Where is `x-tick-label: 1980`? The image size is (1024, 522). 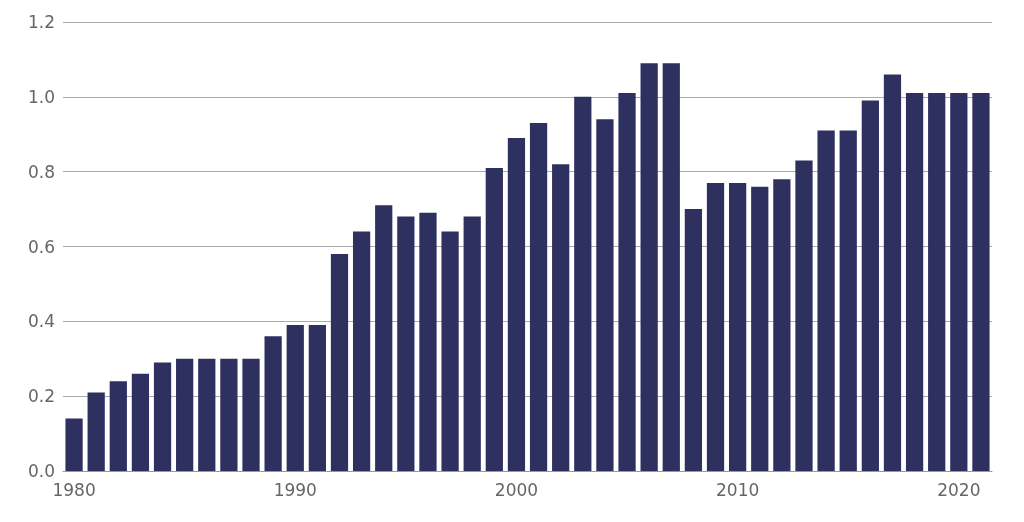
x-tick-label: 1980 is located at coordinates (74, 489).